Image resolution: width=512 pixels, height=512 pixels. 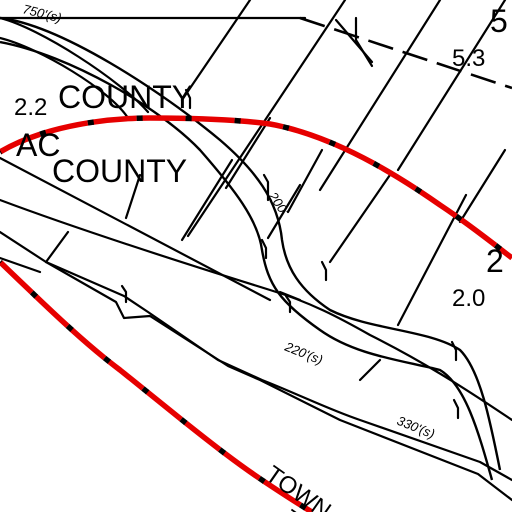 I want to click on lot-right-label: 2, so click(x=495, y=261).